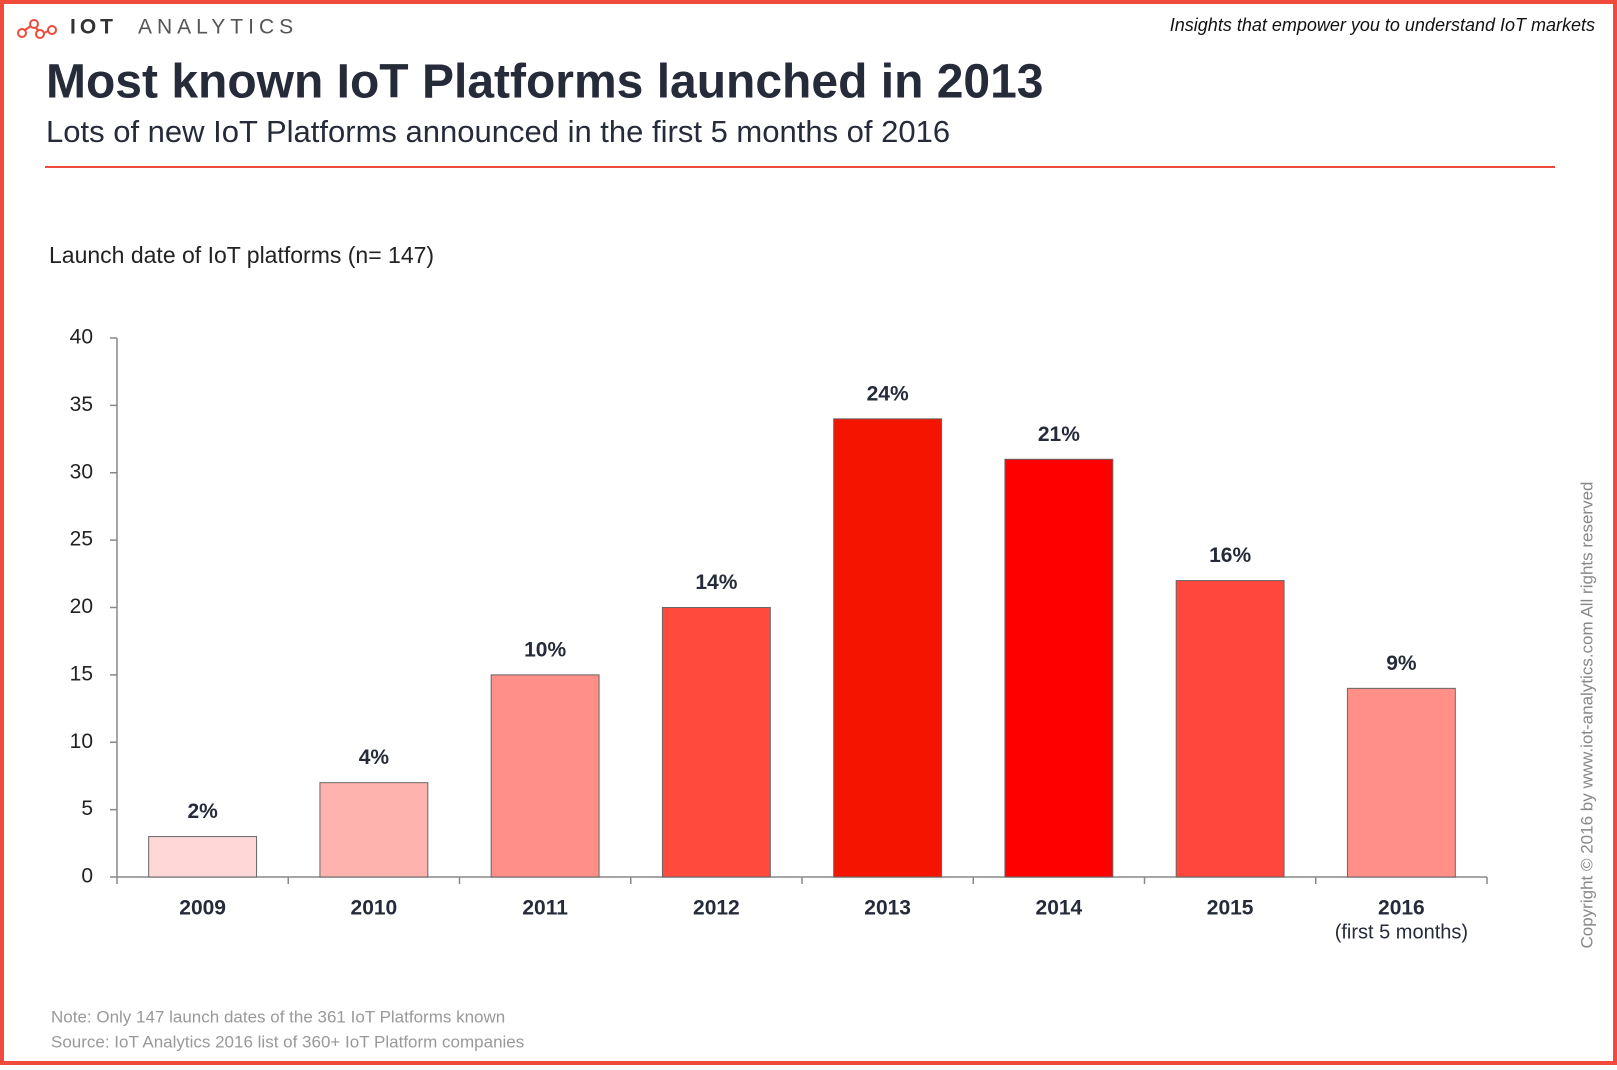 The image size is (1617, 1070). I want to click on y-tick-label: 20, so click(81, 606).